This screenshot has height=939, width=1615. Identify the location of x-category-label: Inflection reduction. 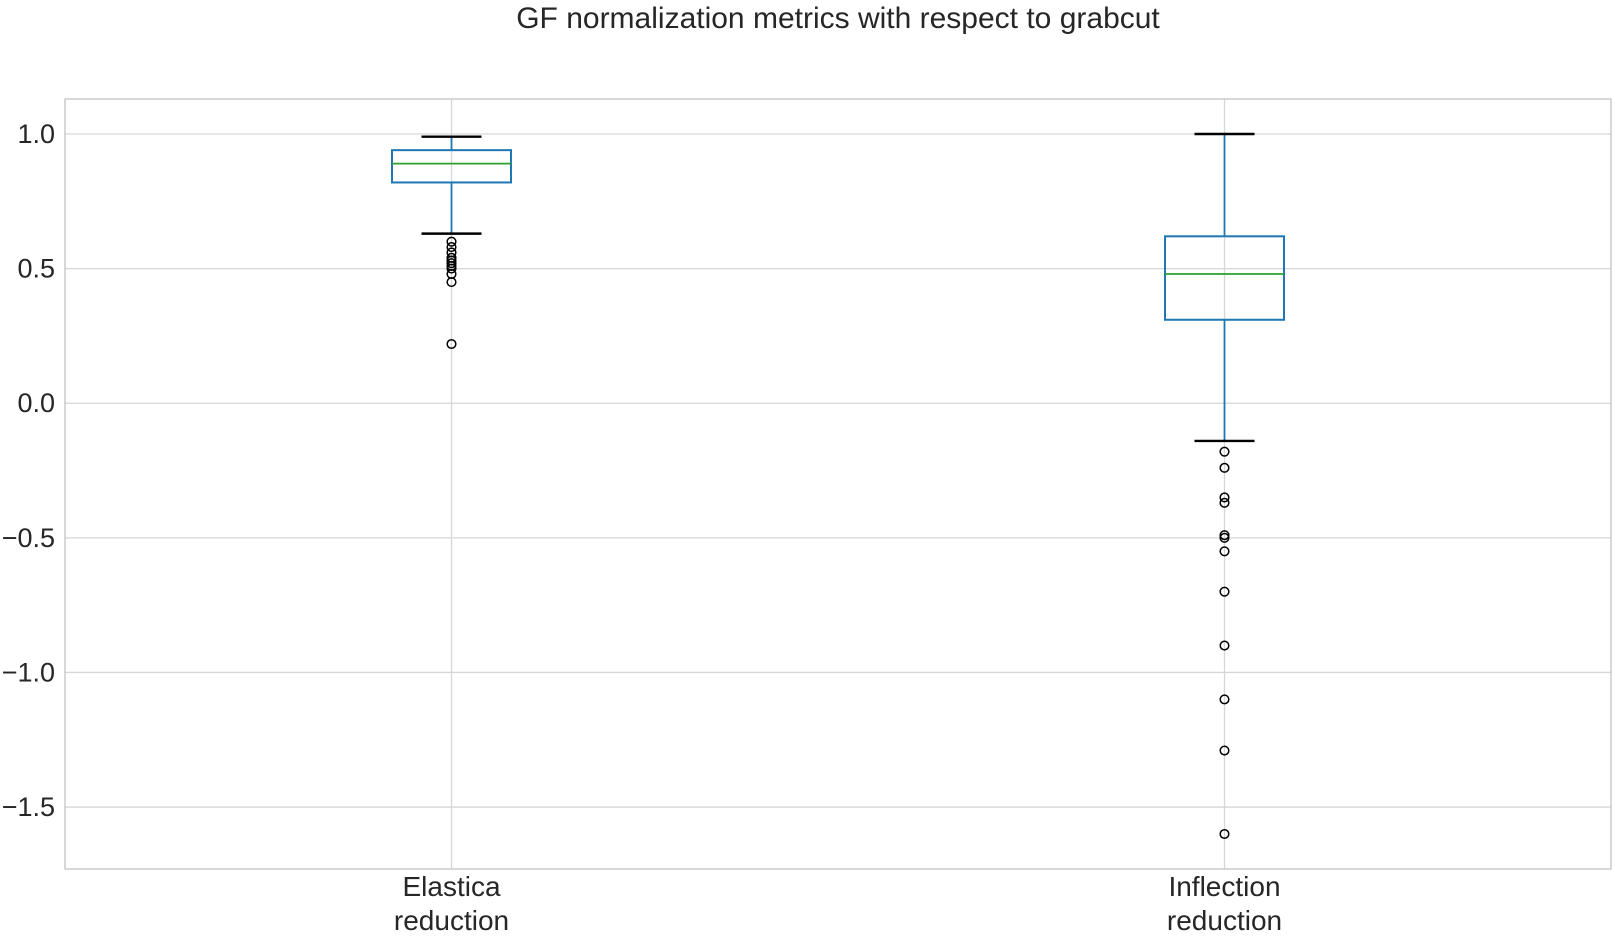
(1224, 903).